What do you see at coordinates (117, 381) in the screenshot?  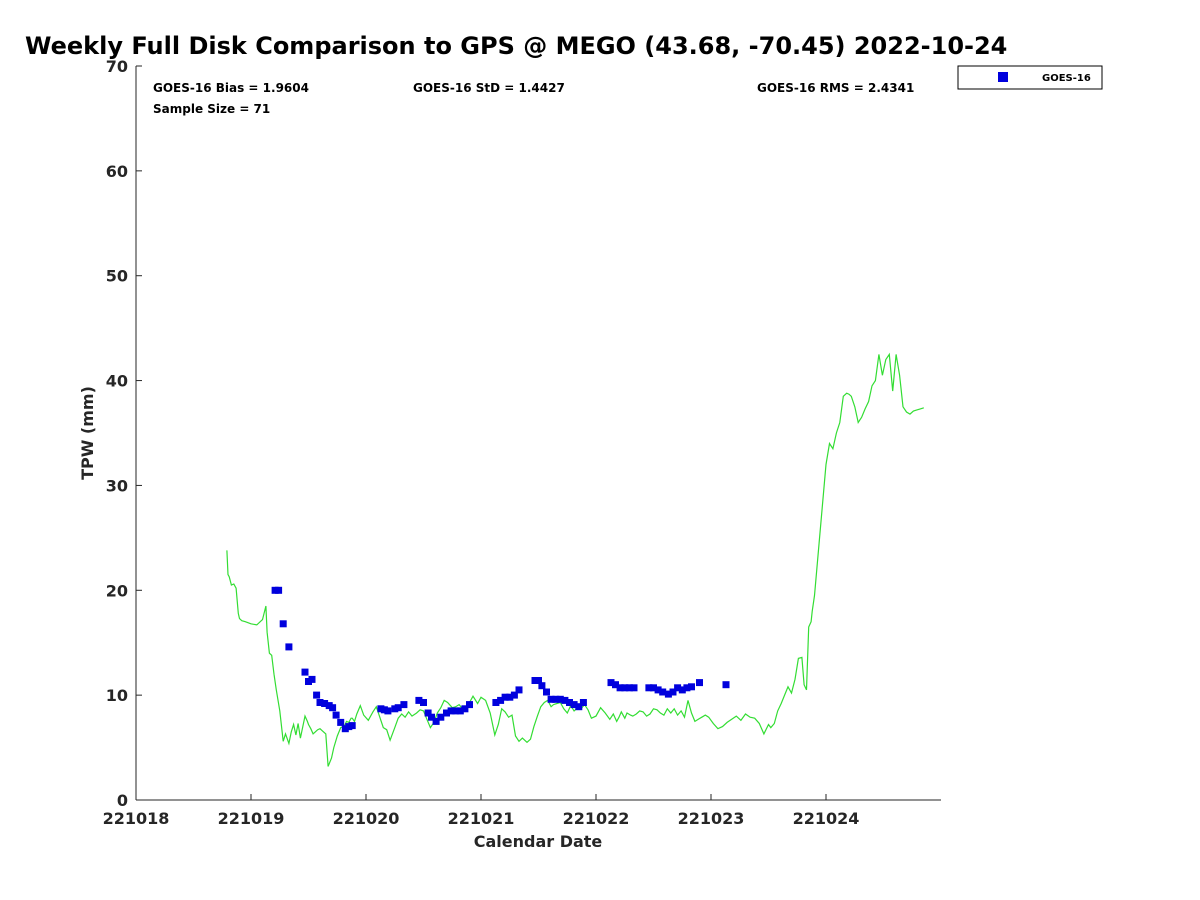 I see `y-tick-label: 40` at bounding box center [117, 381].